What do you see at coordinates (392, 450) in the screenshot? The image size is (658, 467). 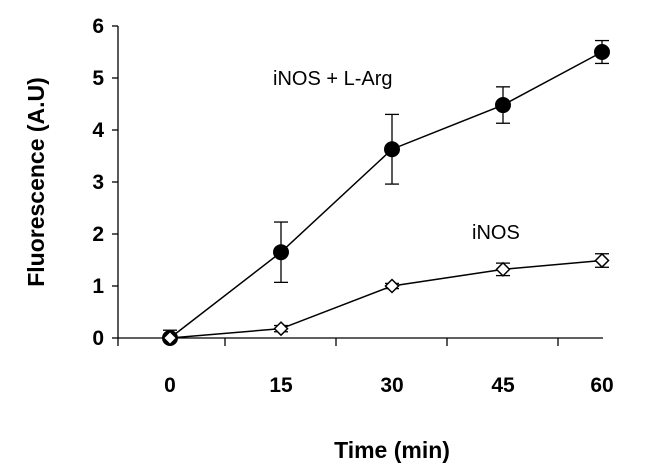 I see `x-axis-title: Time (min)` at bounding box center [392, 450].